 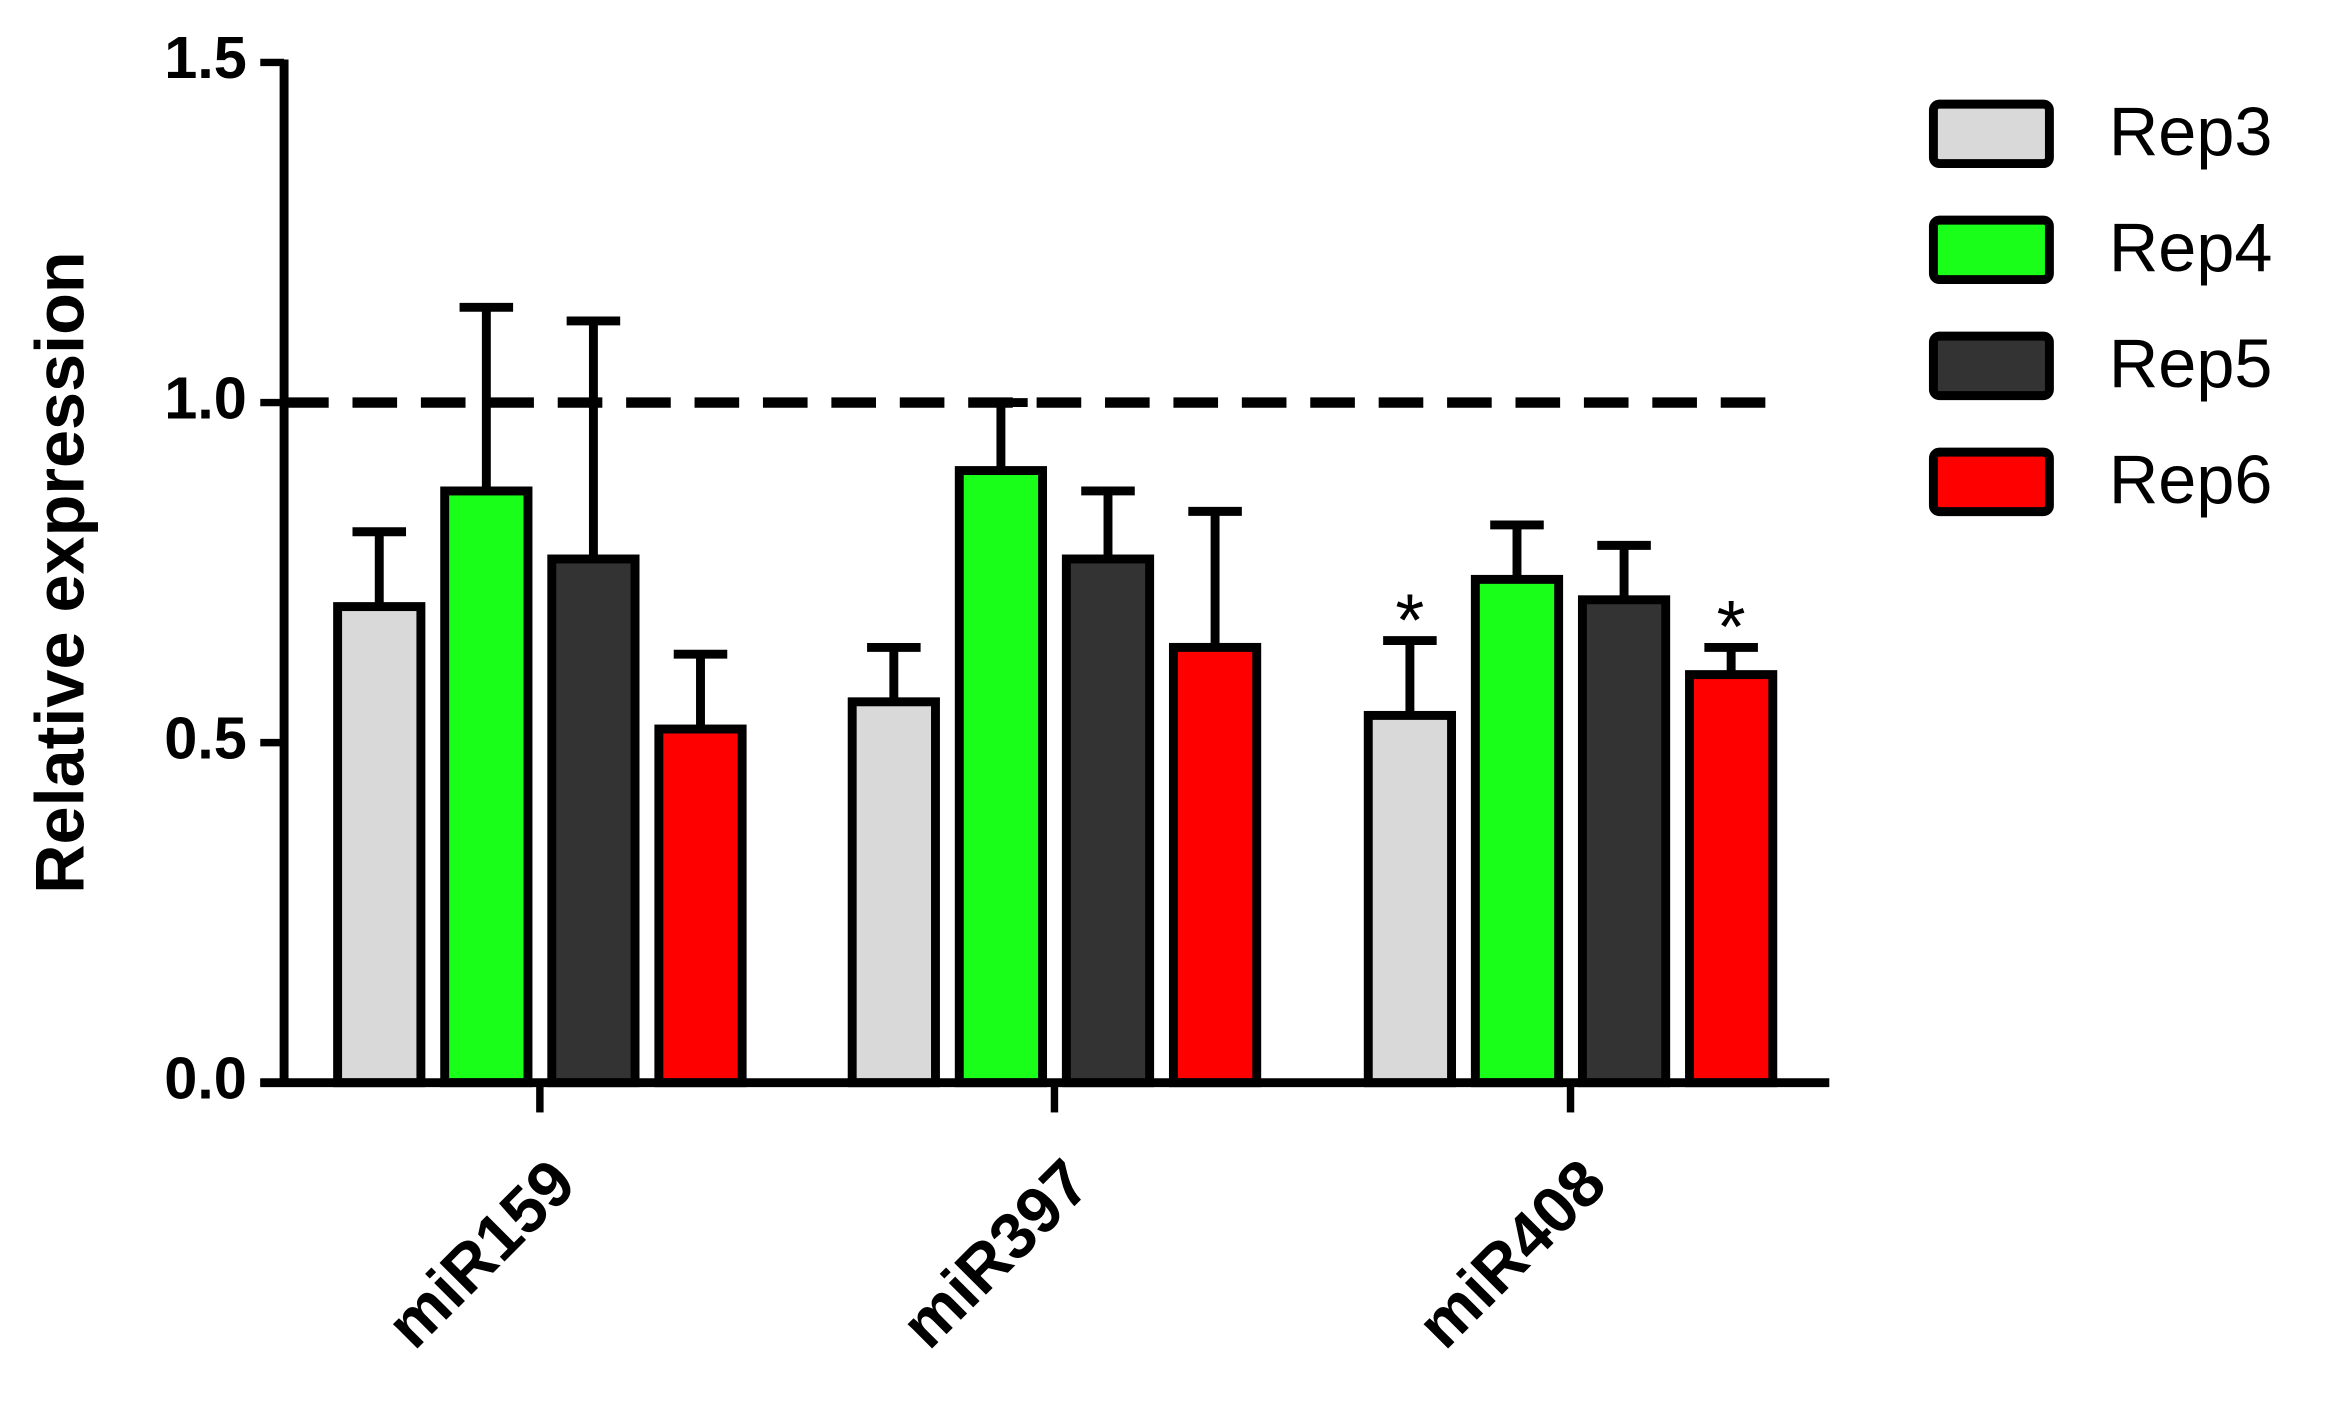 What do you see at coordinates (995, 1253) in the screenshot?
I see `x-tick-label: miR397` at bounding box center [995, 1253].